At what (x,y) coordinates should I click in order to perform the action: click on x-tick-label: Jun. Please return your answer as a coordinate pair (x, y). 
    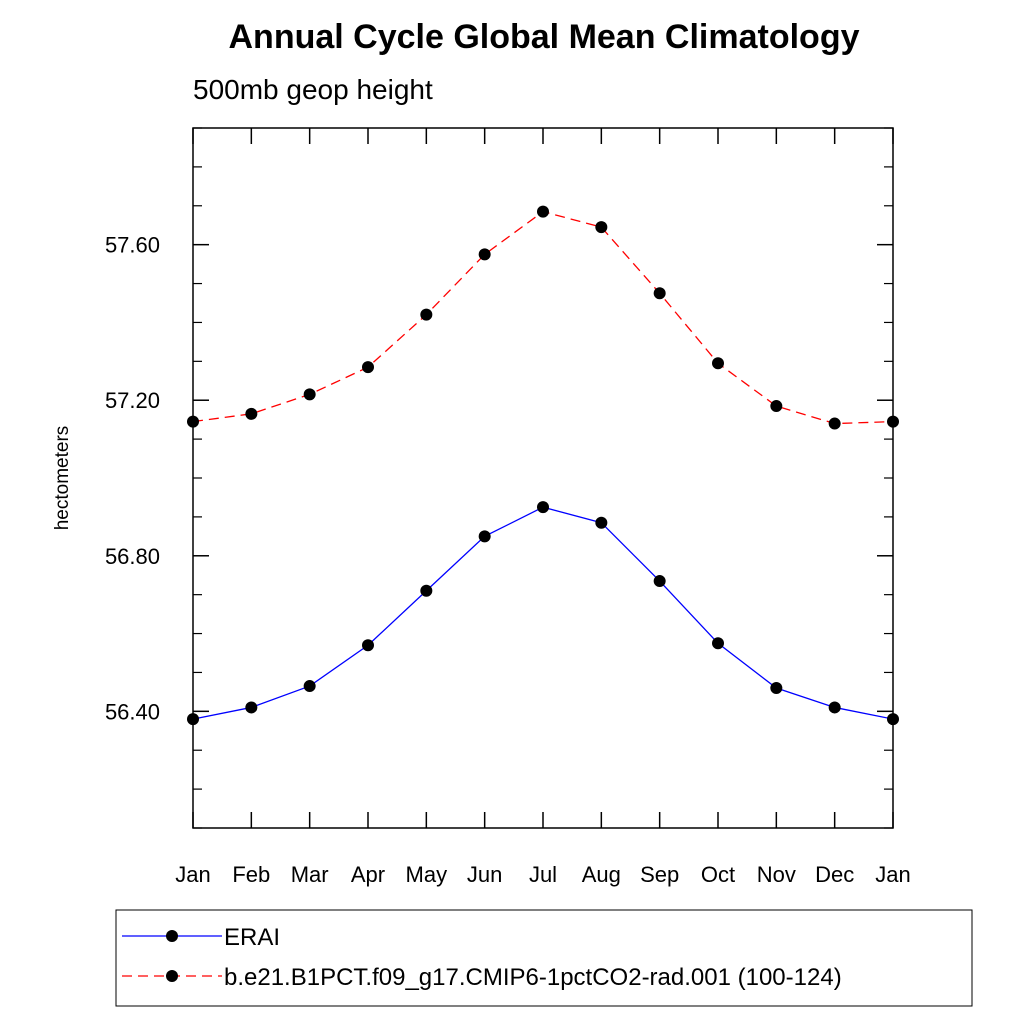
    Looking at the image, I should click on (484, 874).